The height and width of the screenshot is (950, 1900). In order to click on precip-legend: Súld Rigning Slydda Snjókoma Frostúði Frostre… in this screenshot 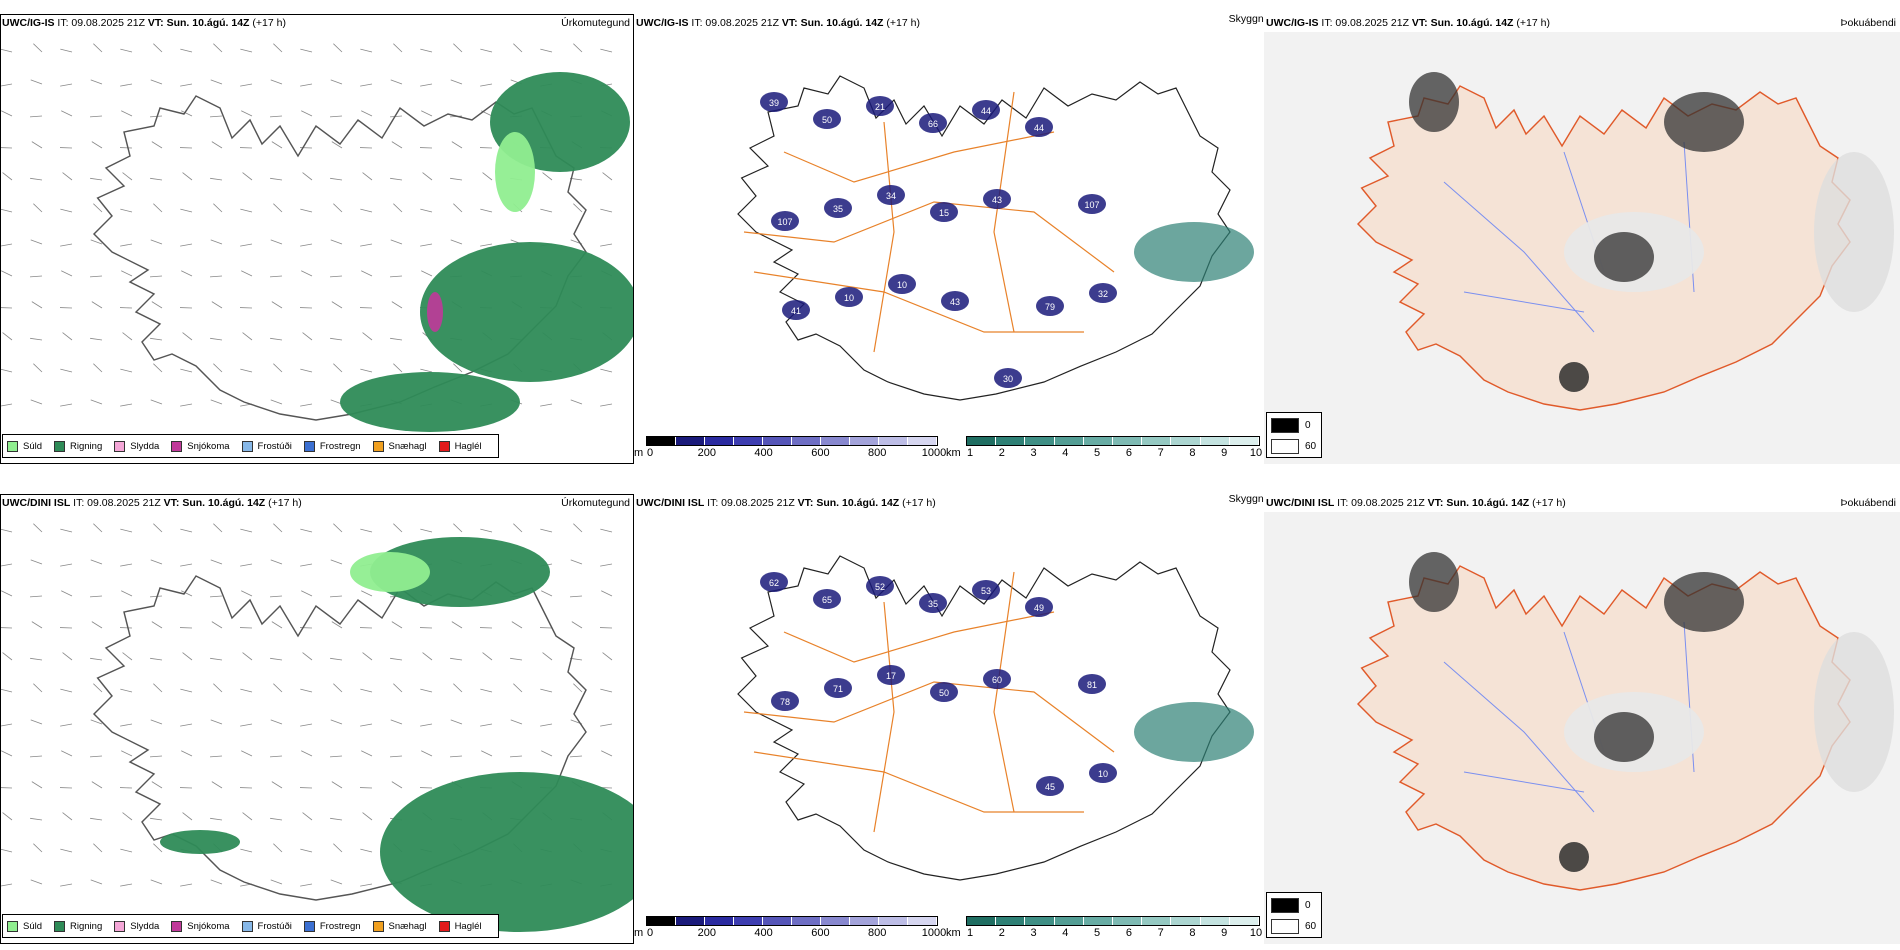, I will do `click(250, 926)`.